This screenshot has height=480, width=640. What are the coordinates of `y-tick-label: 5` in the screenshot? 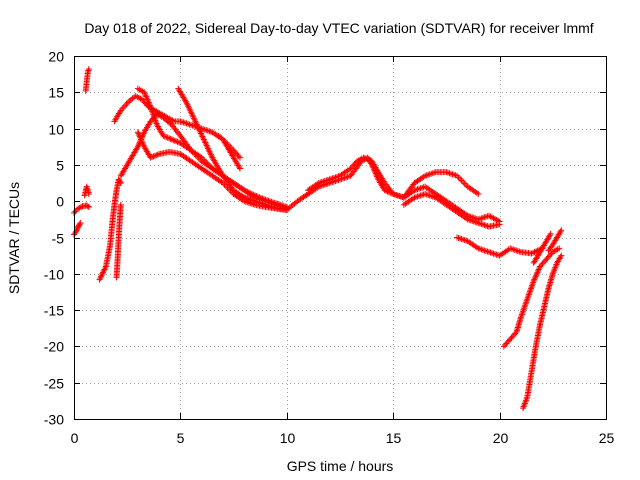 It's located at (60, 166).